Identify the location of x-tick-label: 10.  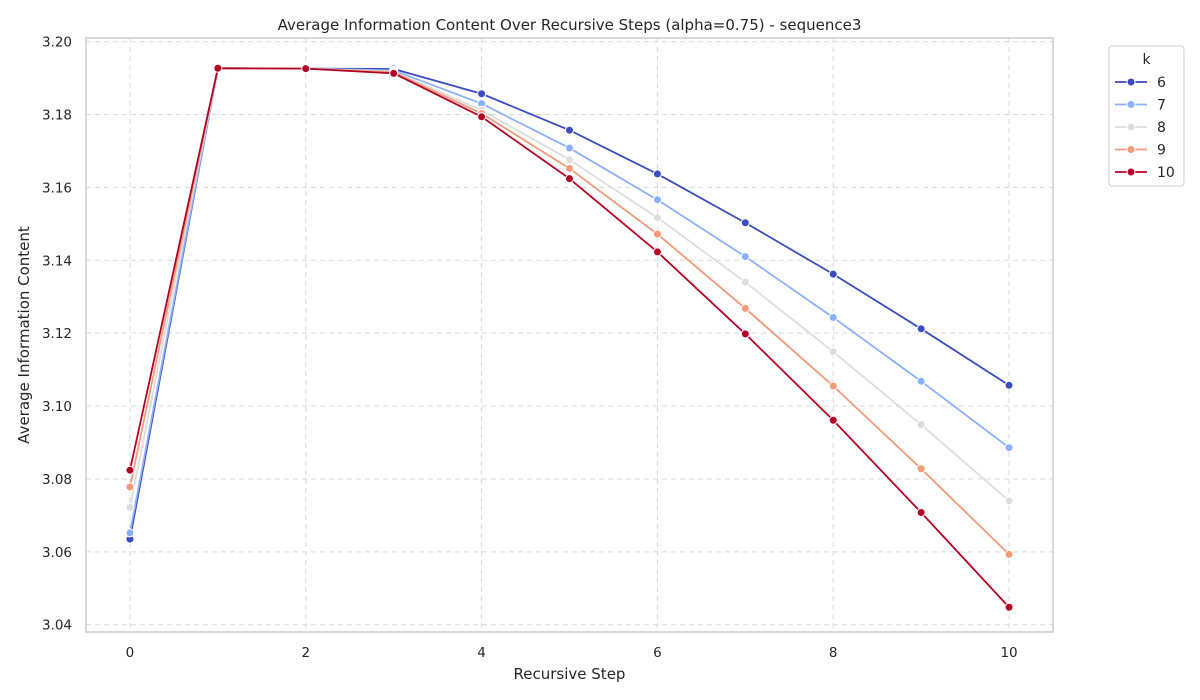
(1008, 653).